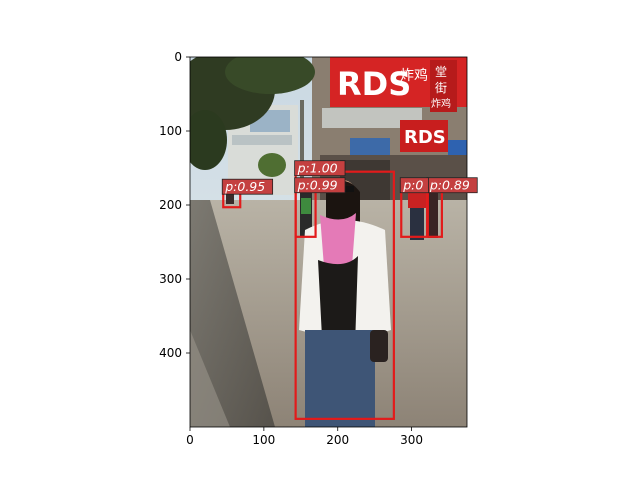  Describe the element at coordinates (170, 279) in the screenshot. I see `y-tick-label: 300` at that location.